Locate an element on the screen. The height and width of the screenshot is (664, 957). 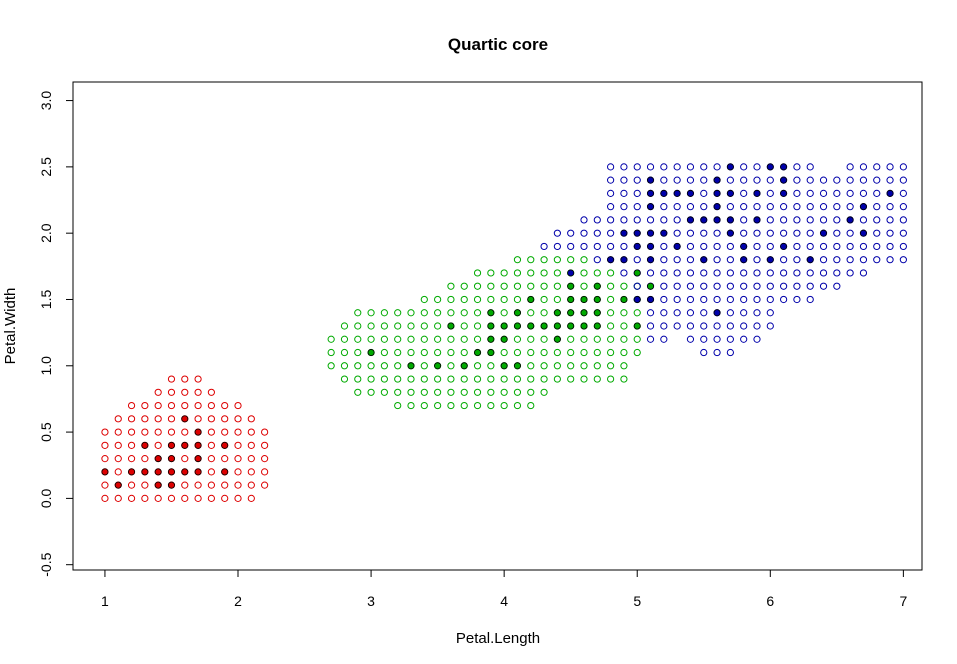
y-tick-label: 2.5 is located at coordinates (46, 167).